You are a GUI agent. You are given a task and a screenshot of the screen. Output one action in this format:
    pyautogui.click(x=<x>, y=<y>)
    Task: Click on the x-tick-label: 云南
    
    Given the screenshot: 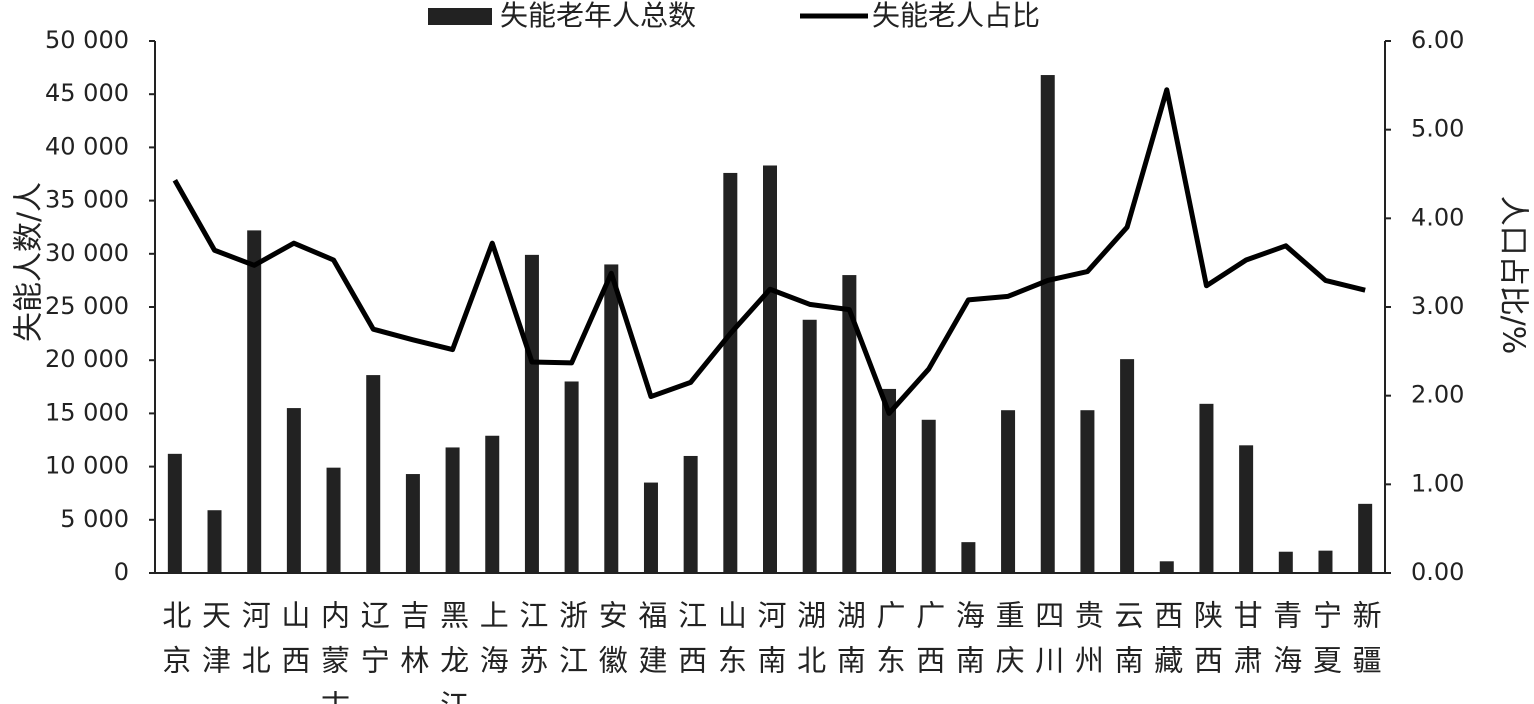 What is the action you would take?
    pyautogui.click(x=1127, y=645)
    